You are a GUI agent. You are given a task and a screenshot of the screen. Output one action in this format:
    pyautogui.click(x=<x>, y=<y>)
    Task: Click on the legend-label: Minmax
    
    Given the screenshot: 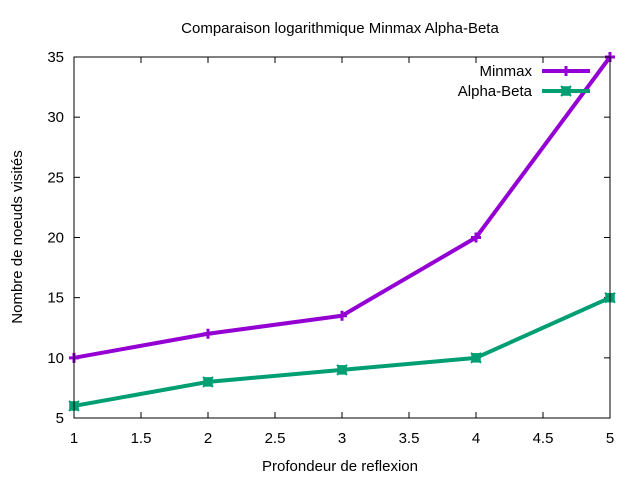 What is the action you would take?
    pyautogui.click(x=505, y=71)
    